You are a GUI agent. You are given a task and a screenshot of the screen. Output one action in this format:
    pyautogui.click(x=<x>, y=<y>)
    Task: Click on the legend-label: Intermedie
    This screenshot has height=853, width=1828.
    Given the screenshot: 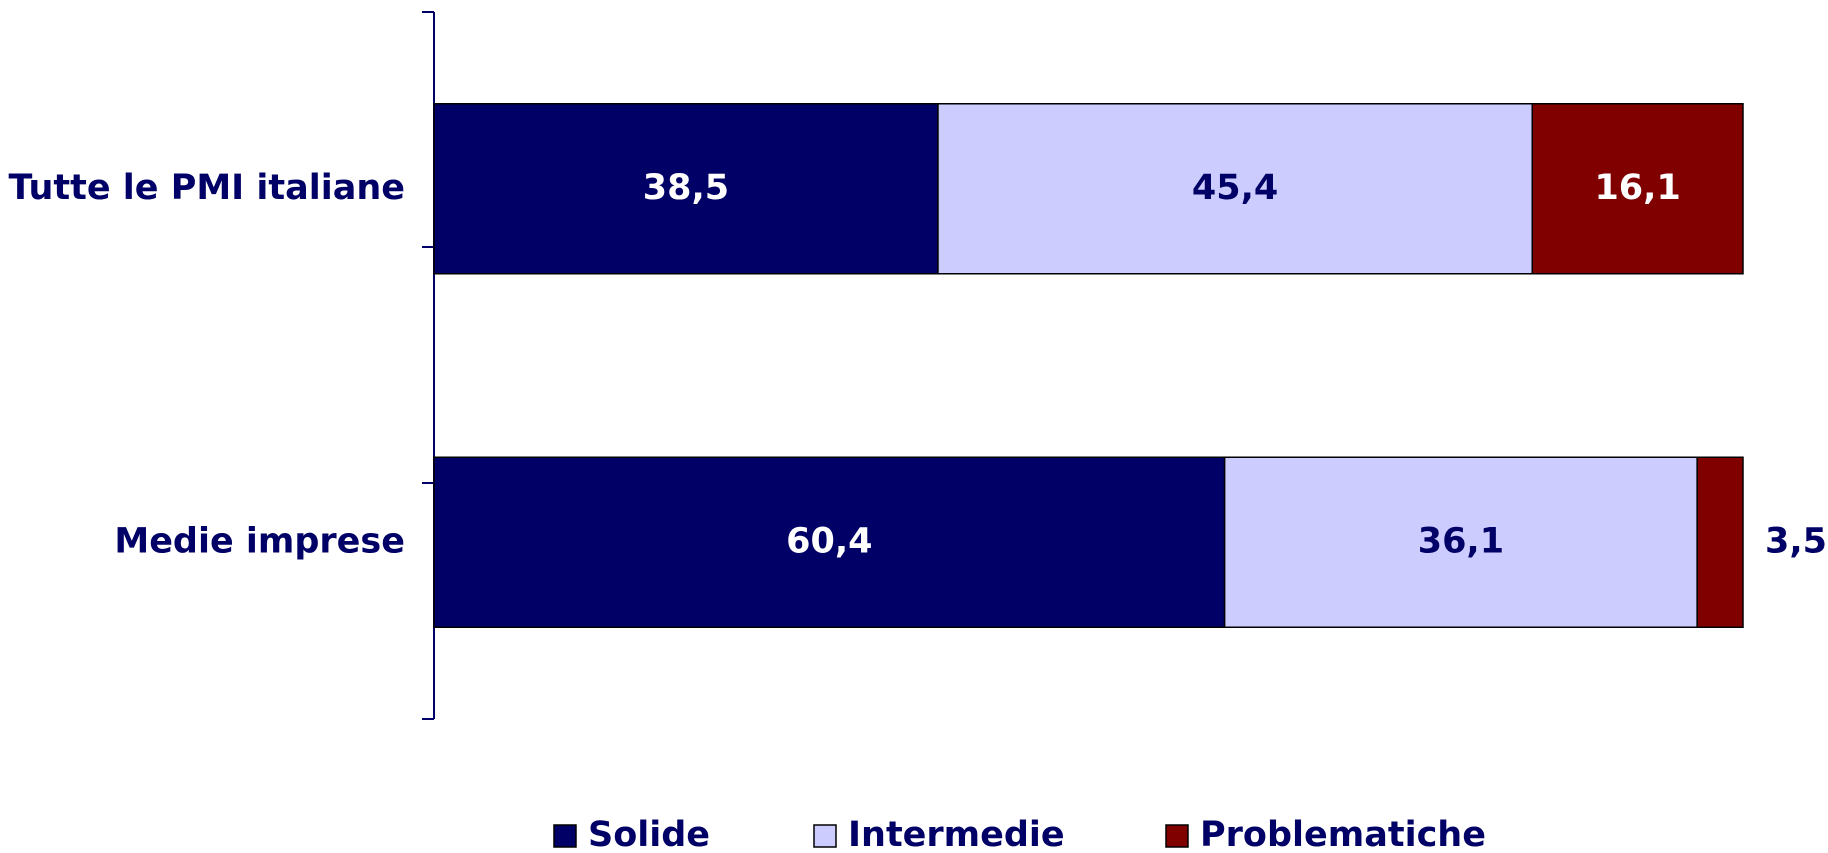 What is the action you would take?
    pyautogui.click(x=956, y=834)
    